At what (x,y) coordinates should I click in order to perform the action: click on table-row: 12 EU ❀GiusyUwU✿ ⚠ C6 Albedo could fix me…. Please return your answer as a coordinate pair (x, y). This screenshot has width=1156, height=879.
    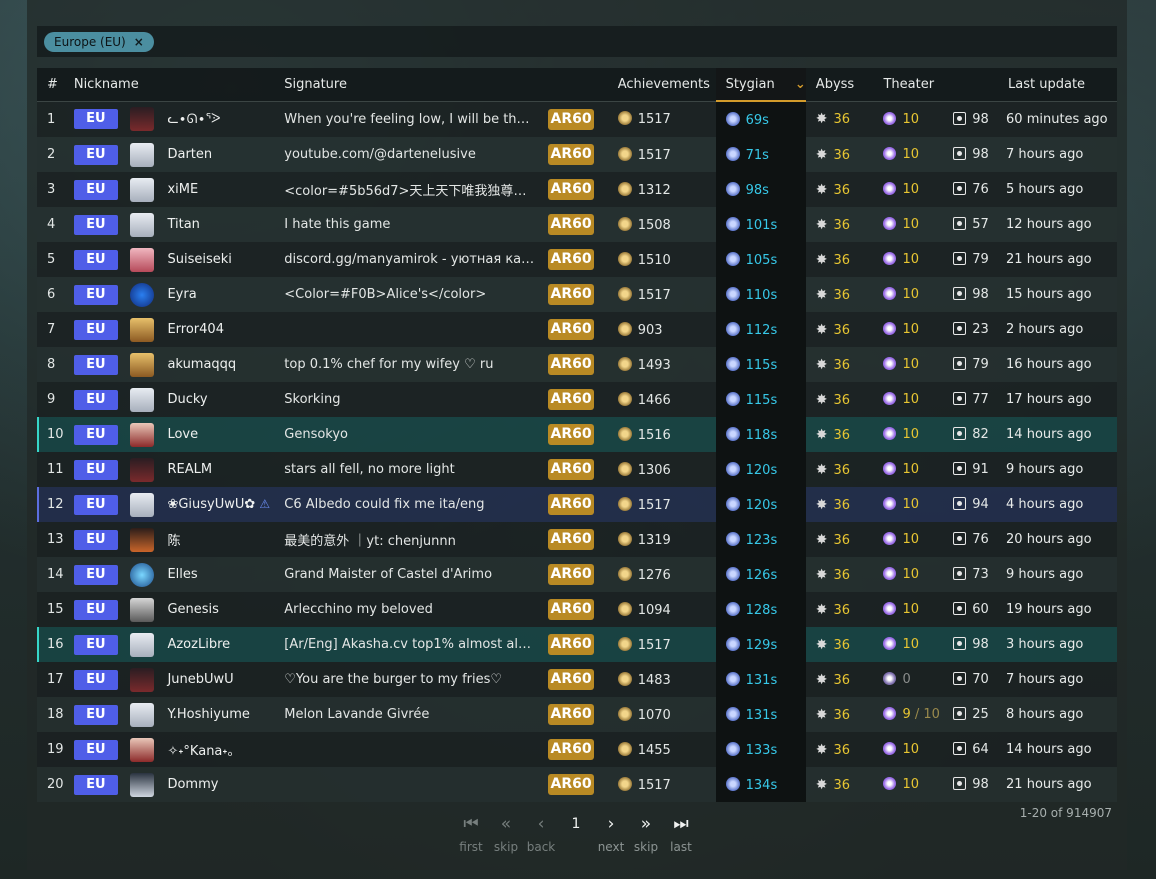
    Looking at the image, I should click on (577, 504).